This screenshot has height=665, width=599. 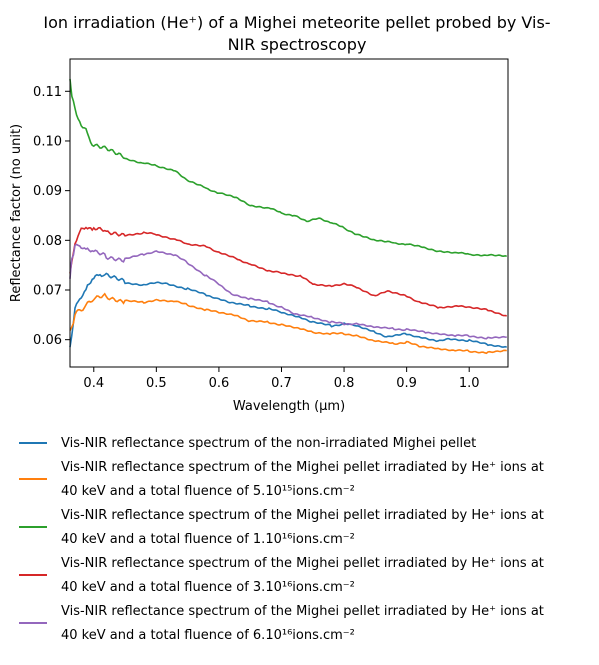 What do you see at coordinates (47, 141) in the screenshot?
I see `y-tick-label: 0.10` at bounding box center [47, 141].